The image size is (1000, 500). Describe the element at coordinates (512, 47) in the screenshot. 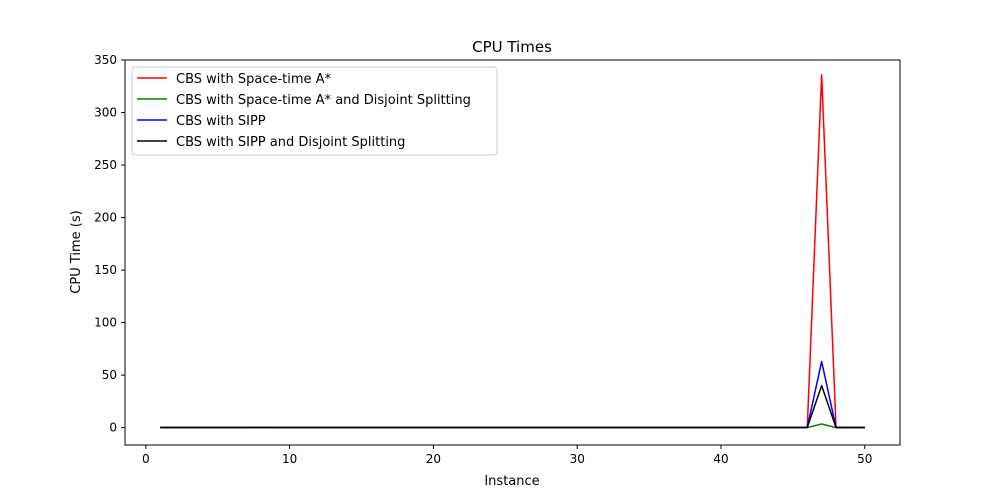

I see `chart-title: CPU Times` at that location.